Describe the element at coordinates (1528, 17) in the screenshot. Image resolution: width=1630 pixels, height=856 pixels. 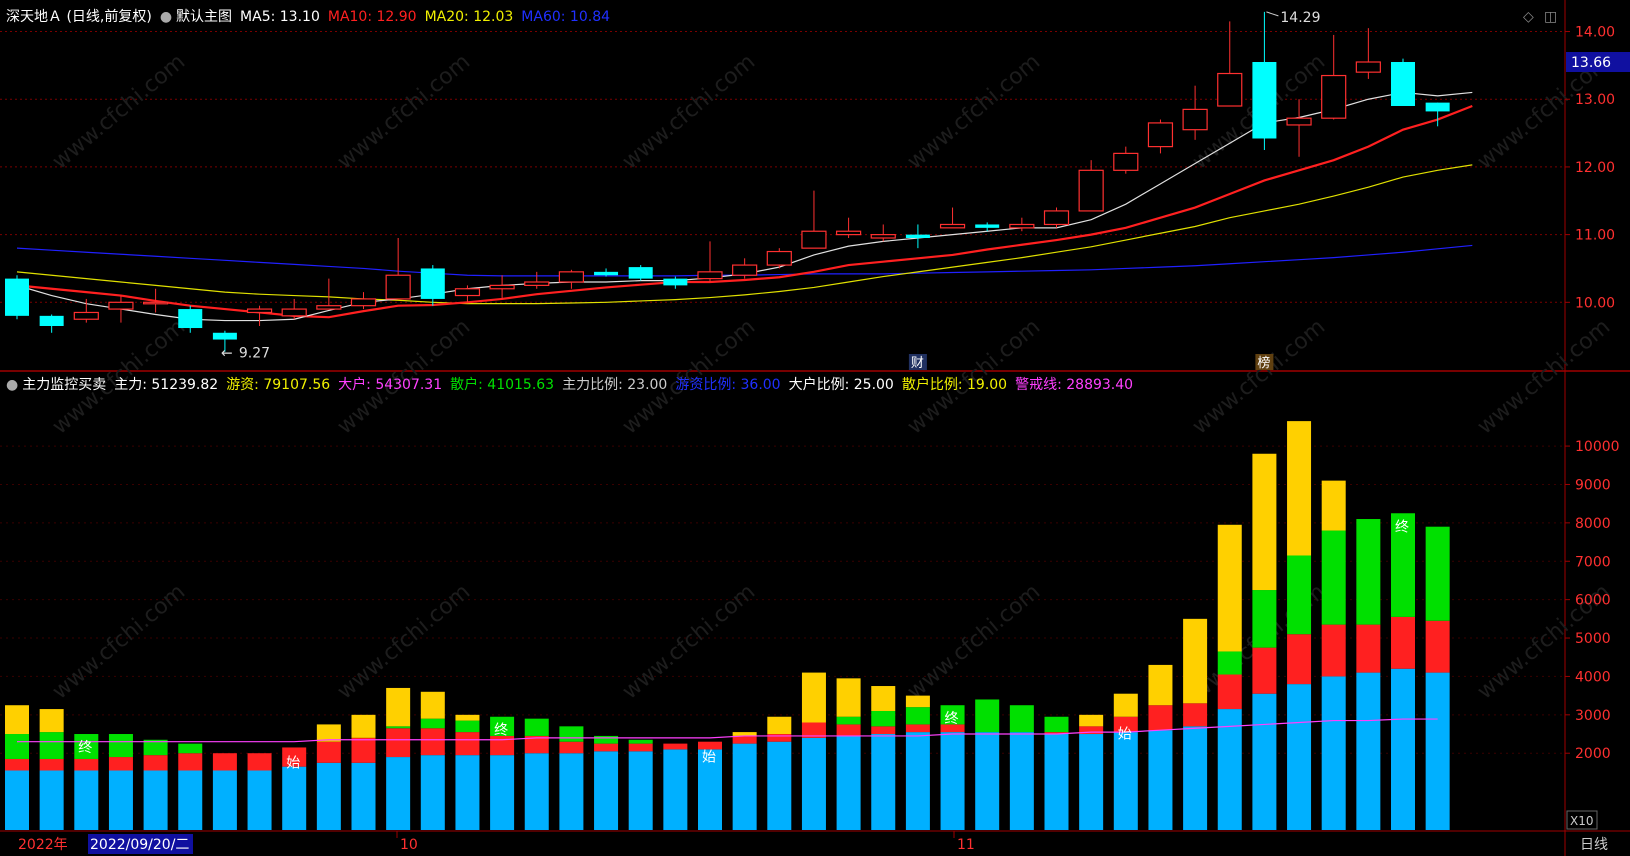
I see `diamond-icon: ◇` at that location.